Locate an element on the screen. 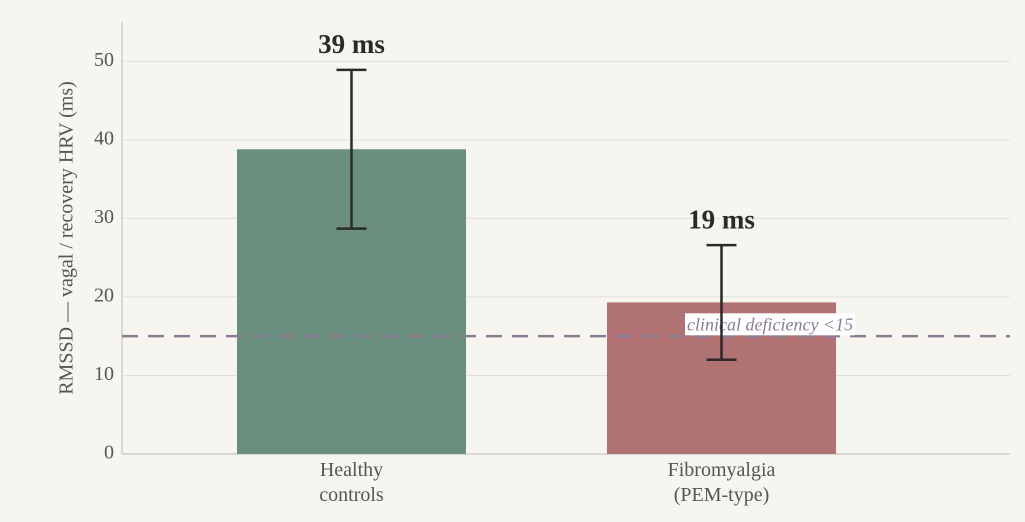 The height and width of the screenshot is (522, 1025). value-label: 19 ms is located at coordinates (721, 219).